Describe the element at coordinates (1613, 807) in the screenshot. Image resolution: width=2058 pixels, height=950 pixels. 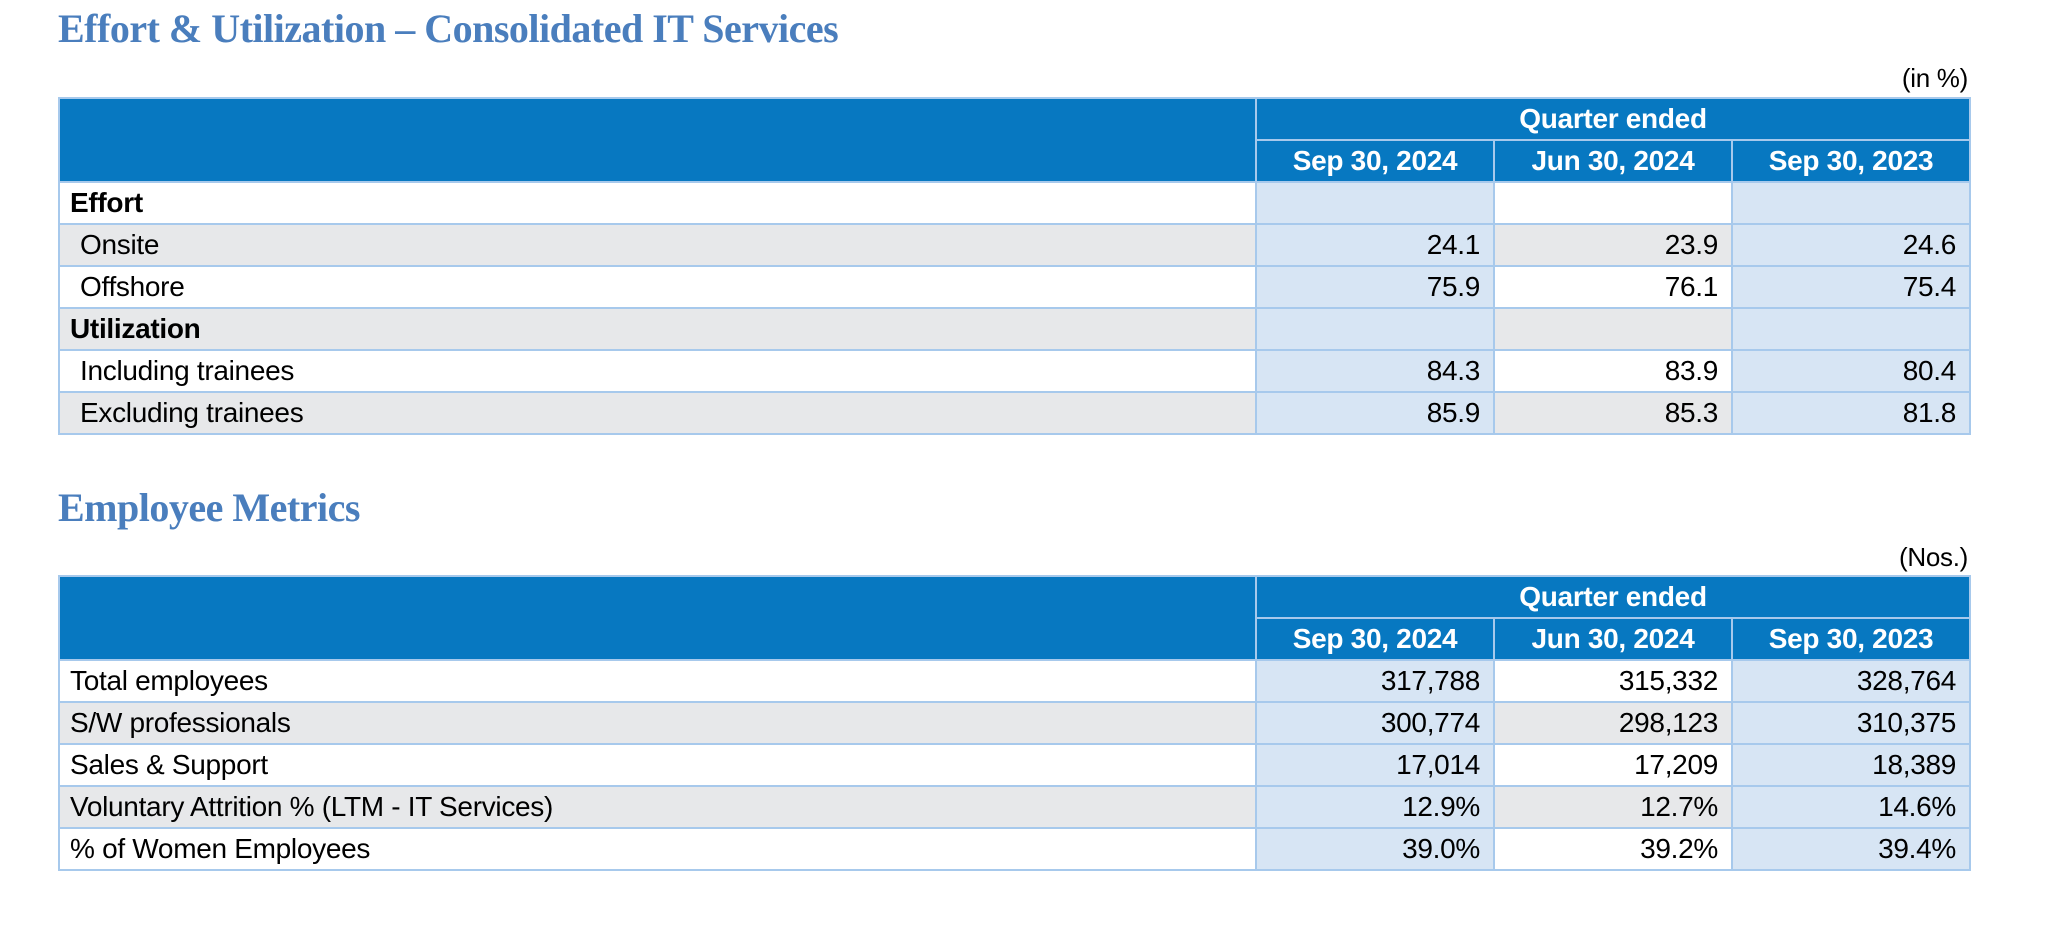
I see `cell-value: 12.7%` at that location.